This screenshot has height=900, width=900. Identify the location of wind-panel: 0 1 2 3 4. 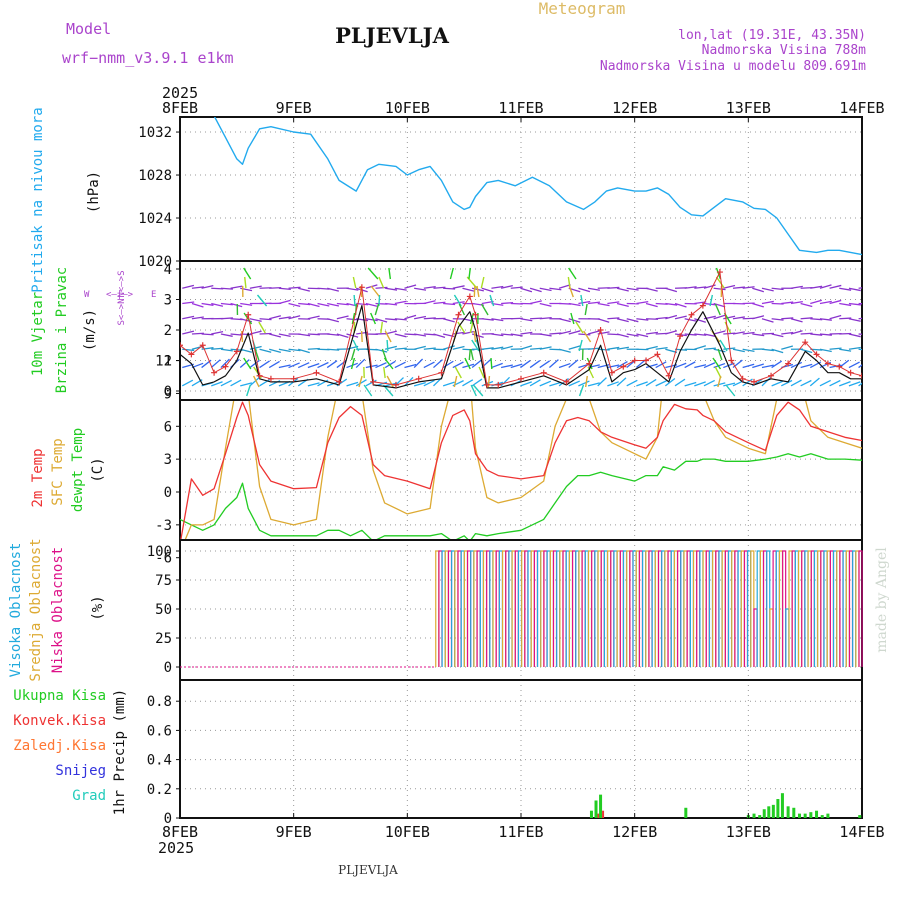
(513, 330).